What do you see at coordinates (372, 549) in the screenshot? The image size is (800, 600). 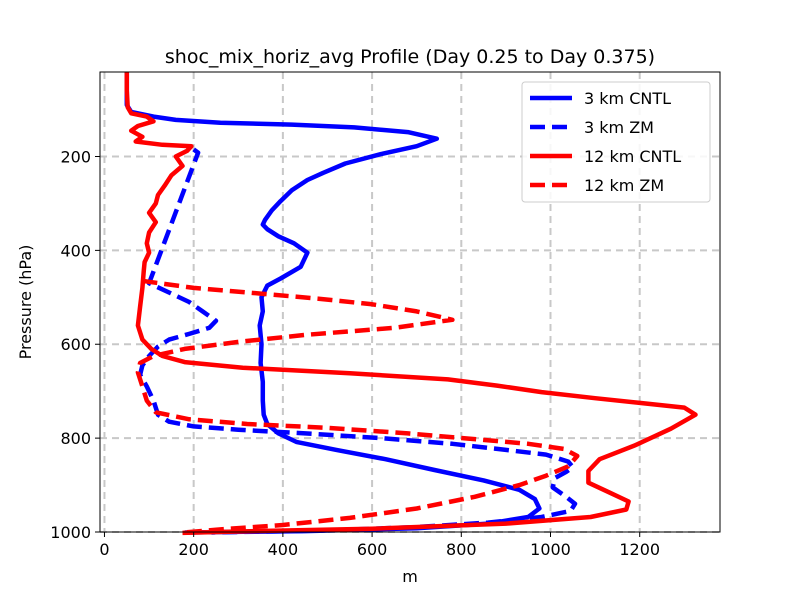 I see `x-tick-label: 600` at bounding box center [372, 549].